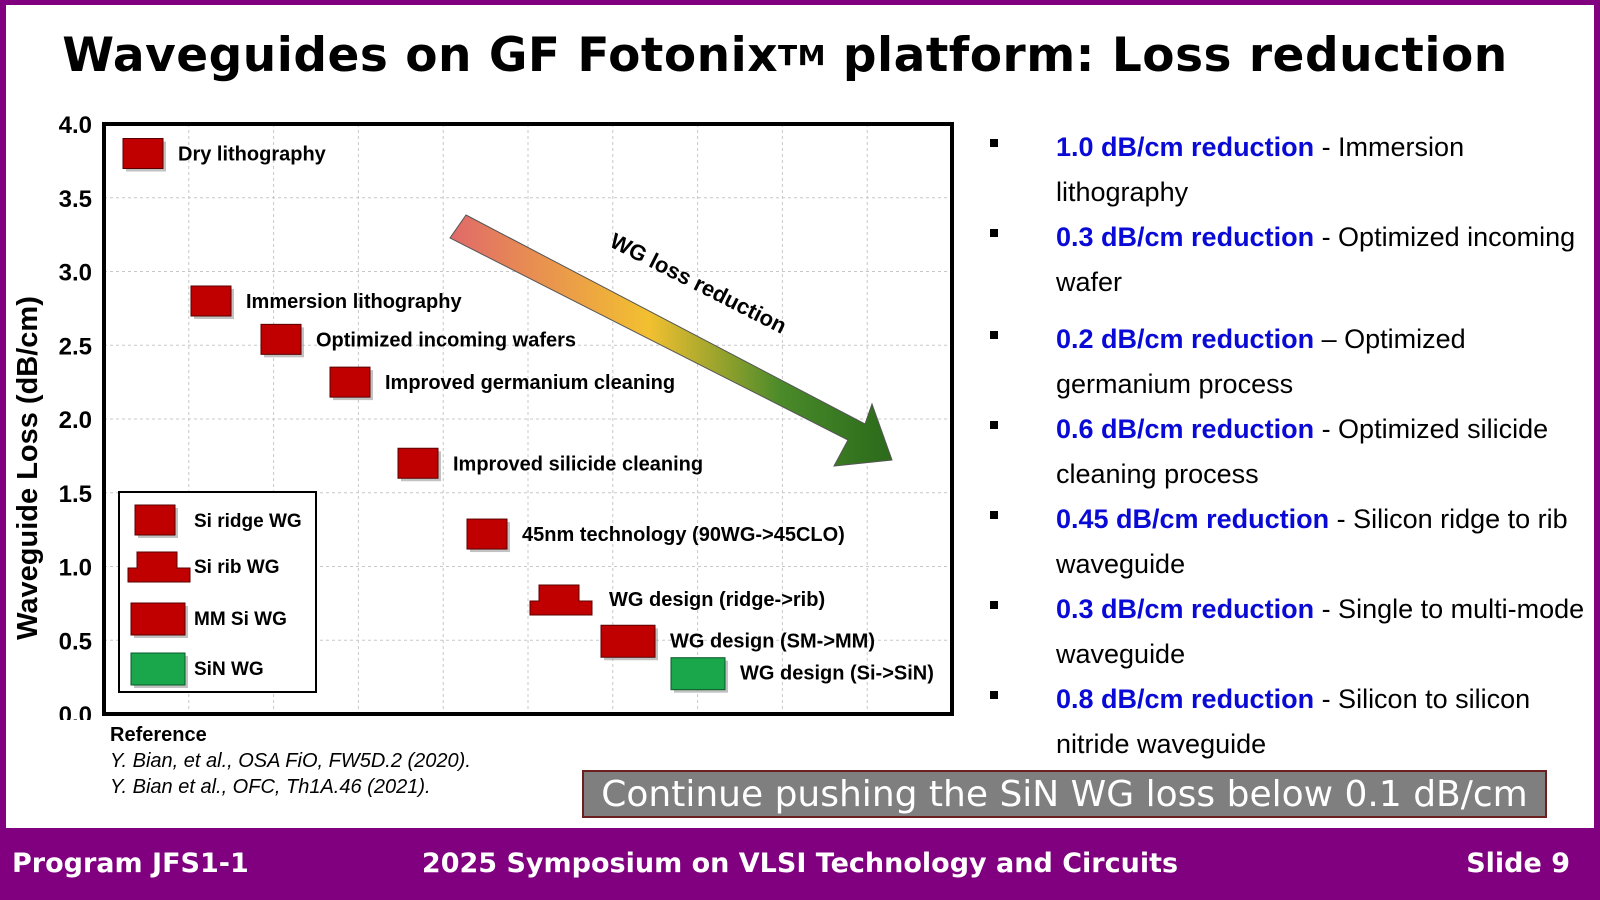 This screenshot has width=1600, height=900. What do you see at coordinates (1518, 863) in the screenshot?
I see `footer-slide-number: Slide 9` at bounding box center [1518, 863].